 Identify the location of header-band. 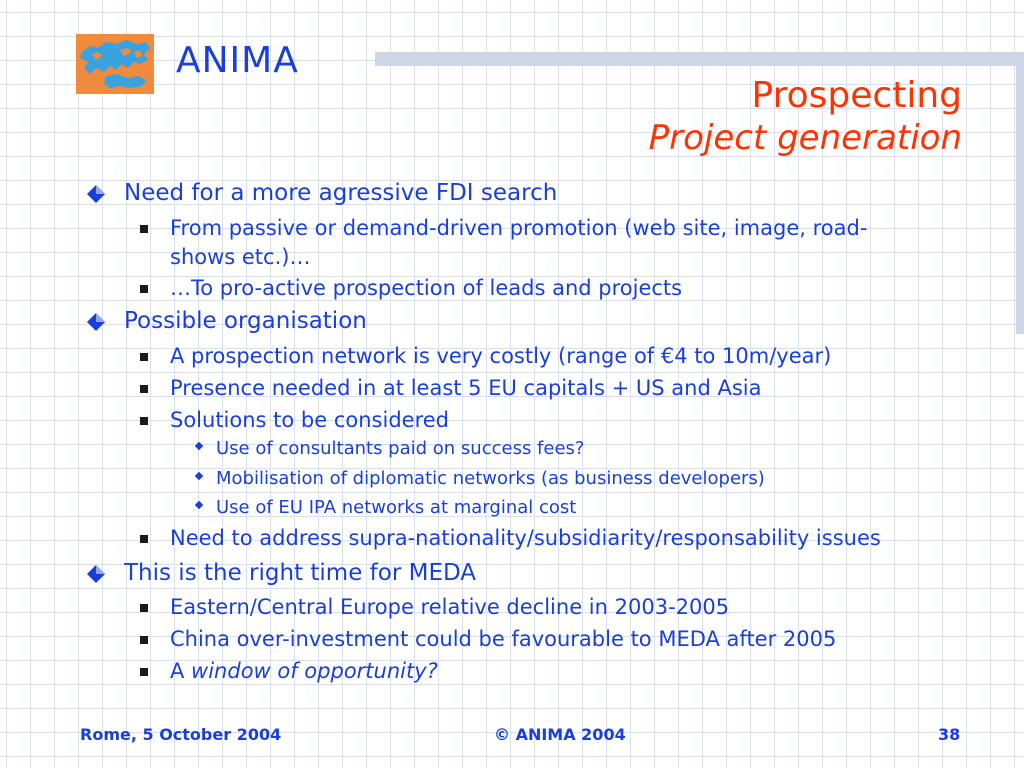
(699, 59).